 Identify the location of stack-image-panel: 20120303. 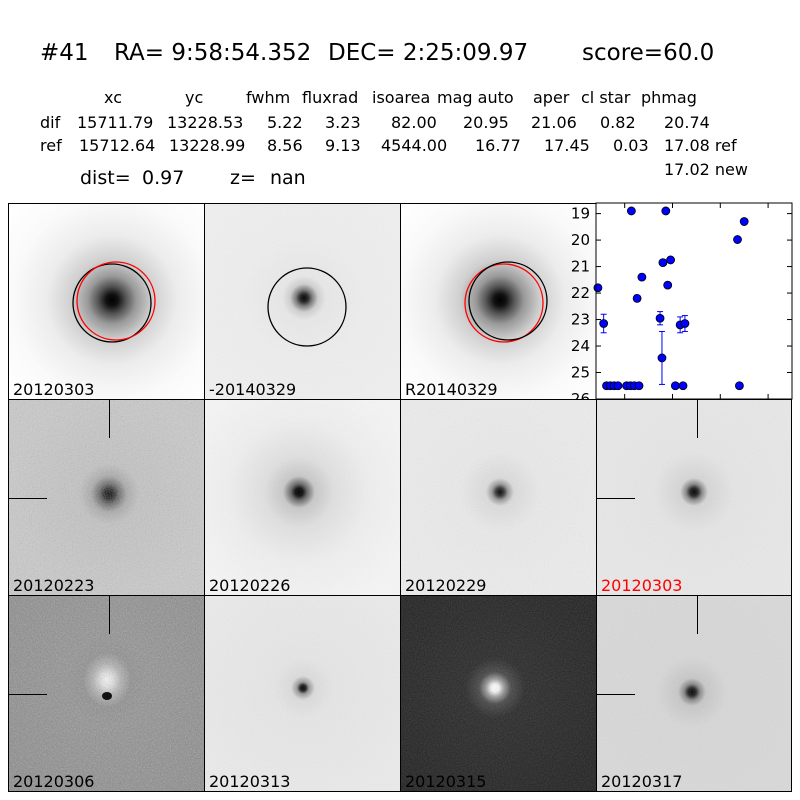
(106, 301).